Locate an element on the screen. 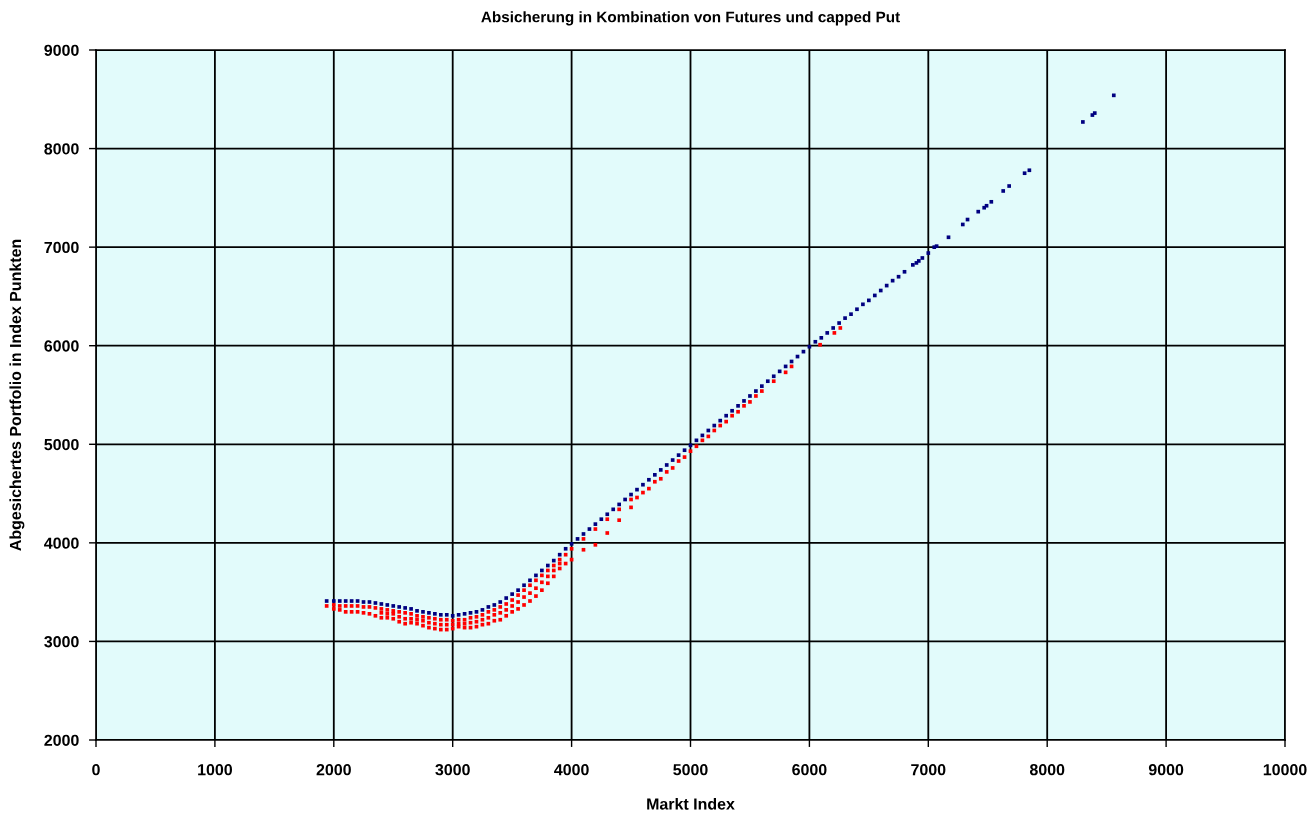 The height and width of the screenshot is (817, 1308). x-tick-label: 4000 is located at coordinates (571, 770).